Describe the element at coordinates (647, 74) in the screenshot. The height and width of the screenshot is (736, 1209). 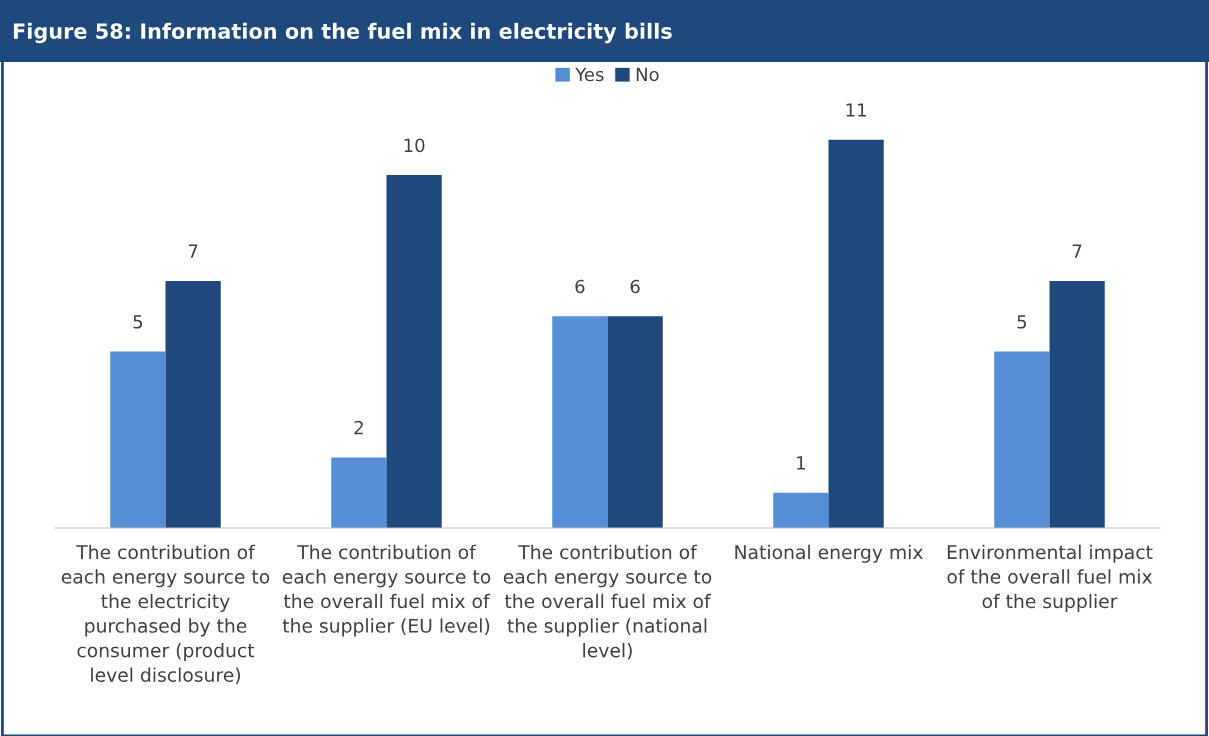
I see `legend-label: No` at that location.